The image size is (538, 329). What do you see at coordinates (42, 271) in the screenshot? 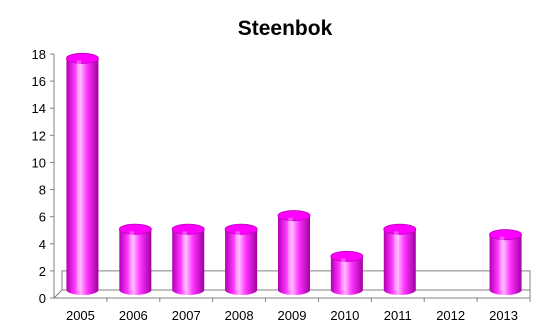
I see `y-tick-label: 2` at bounding box center [42, 271].